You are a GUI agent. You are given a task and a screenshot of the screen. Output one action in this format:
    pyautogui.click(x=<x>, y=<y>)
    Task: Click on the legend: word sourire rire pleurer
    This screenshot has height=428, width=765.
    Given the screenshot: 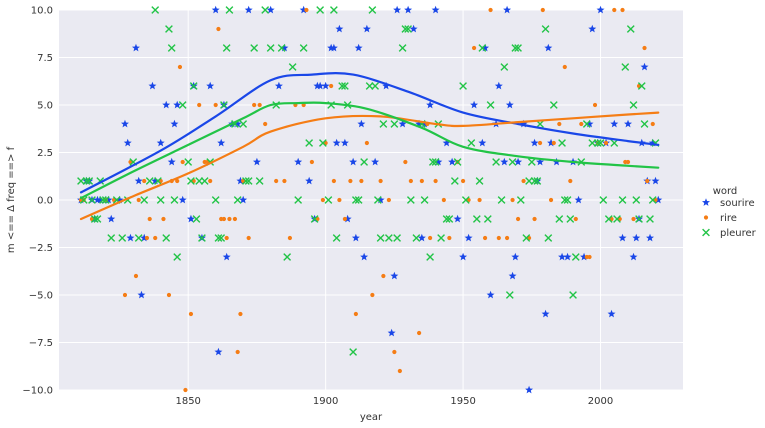 What is the action you would take?
    pyautogui.click(x=729, y=212)
    